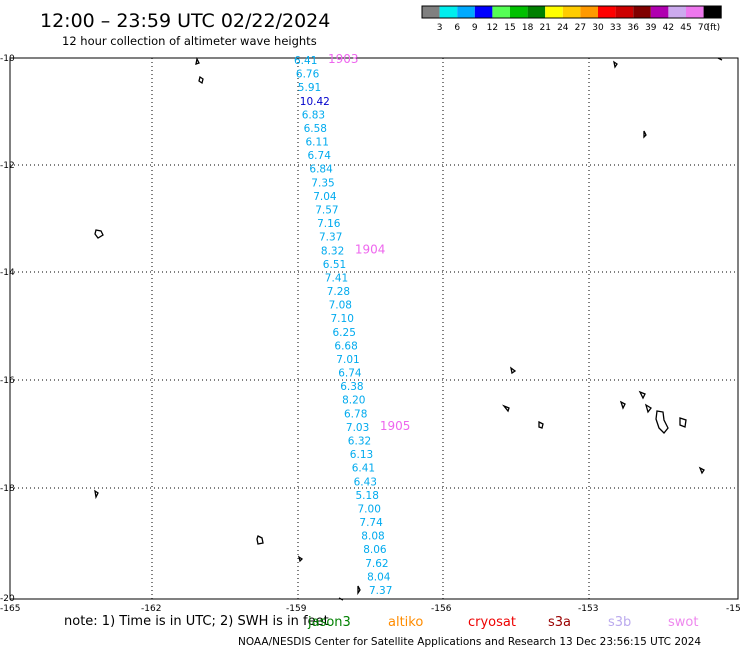 The image size is (740, 650). What do you see at coordinates (7, 166) in the screenshot?
I see `lat-label: -12` at bounding box center [7, 166].